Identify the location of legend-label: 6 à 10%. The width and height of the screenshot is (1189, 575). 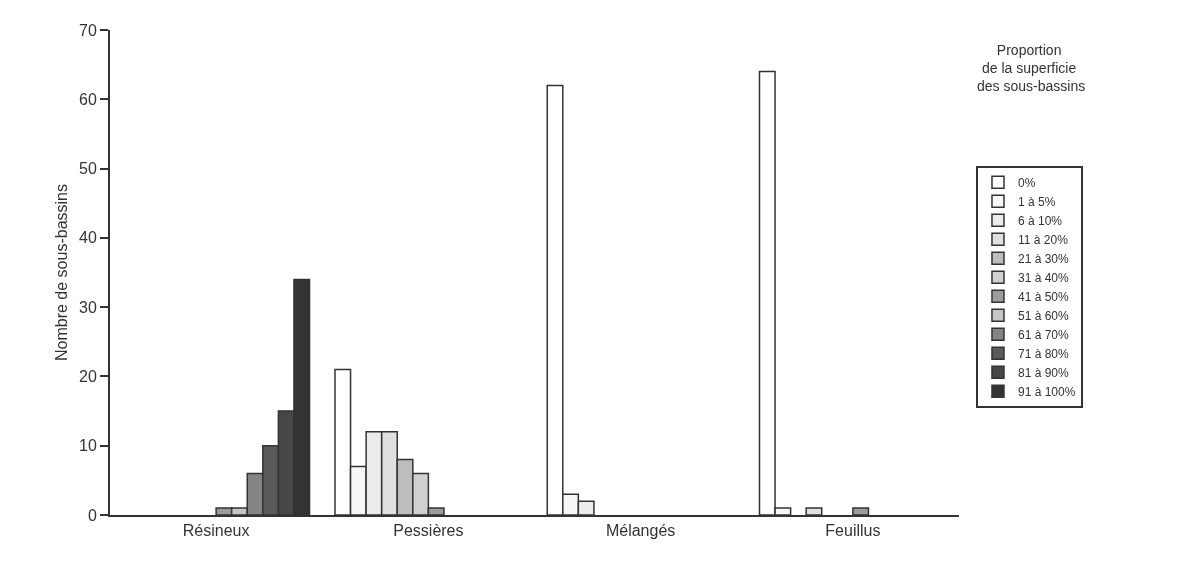
(1040, 220).